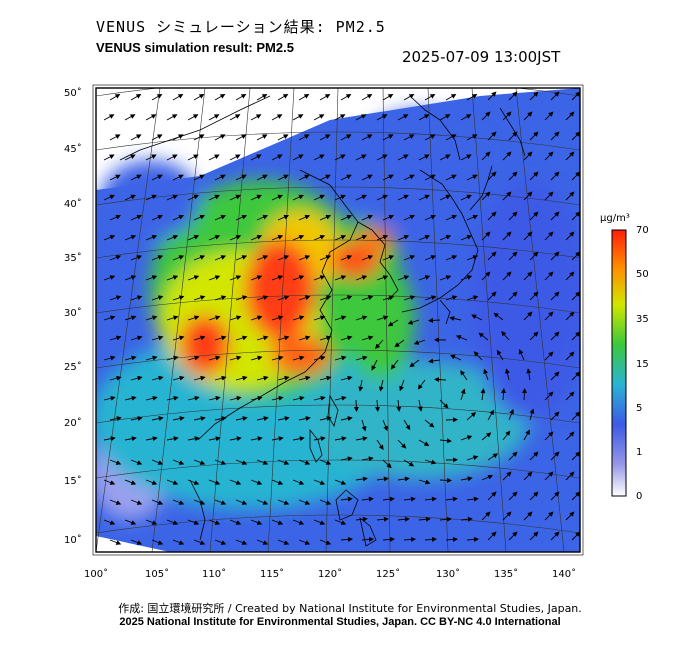 The height and width of the screenshot is (649, 700). What do you see at coordinates (624, 357) in the screenshot?
I see `colorbar: μg/m³ 70 50 35 15 5 1 0` at bounding box center [624, 357].